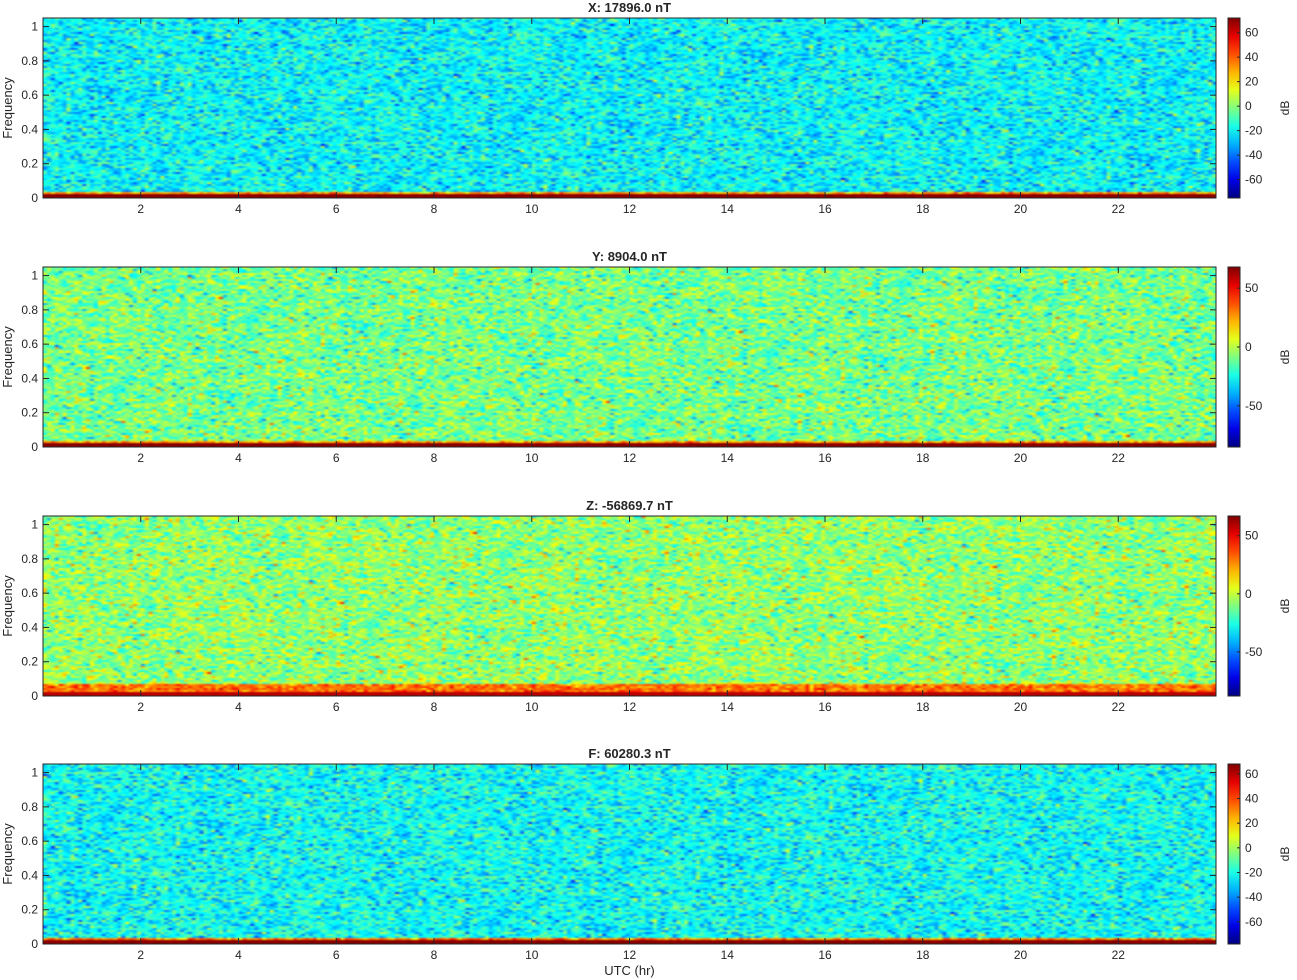 This screenshot has width=1297, height=980. I want to click on colorbar-tick-label: -20, so click(1254, 131).